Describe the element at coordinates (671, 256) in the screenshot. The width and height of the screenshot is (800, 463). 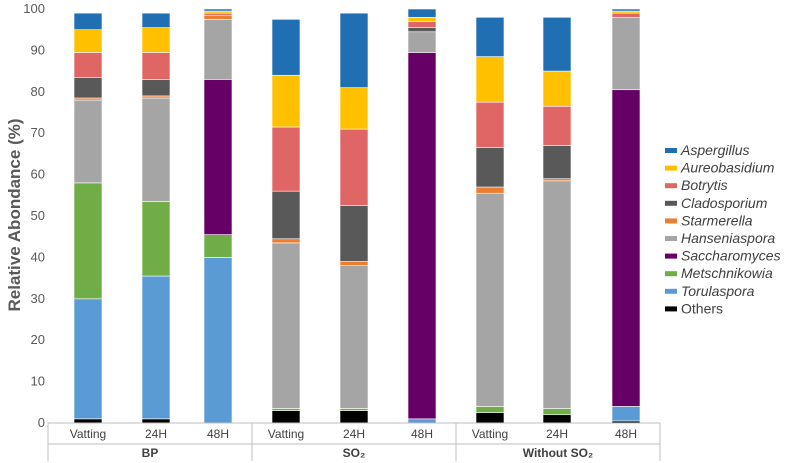
I see `legend-swatch-saccharomyces` at that location.